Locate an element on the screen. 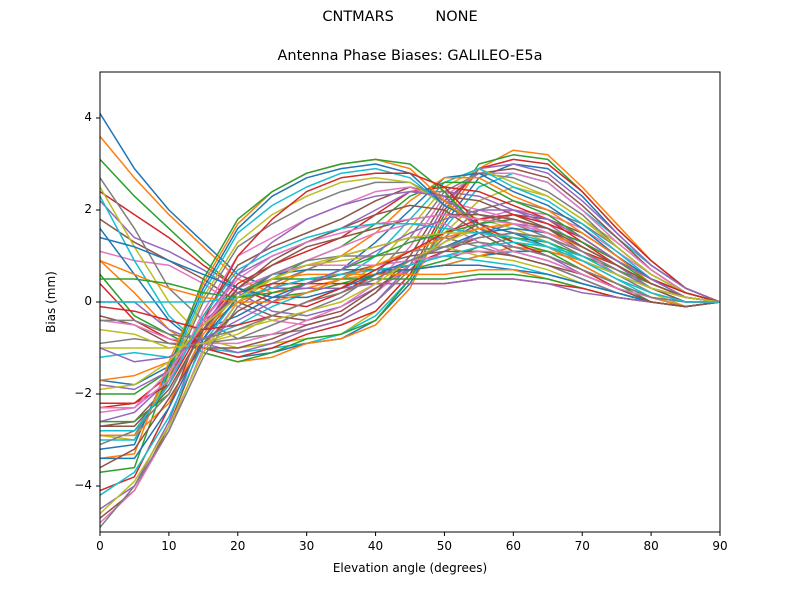 This screenshot has width=800, height=600. chart-title: Antenna Phase Biases: GALILEO-E5a is located at coordinates (410, 56).